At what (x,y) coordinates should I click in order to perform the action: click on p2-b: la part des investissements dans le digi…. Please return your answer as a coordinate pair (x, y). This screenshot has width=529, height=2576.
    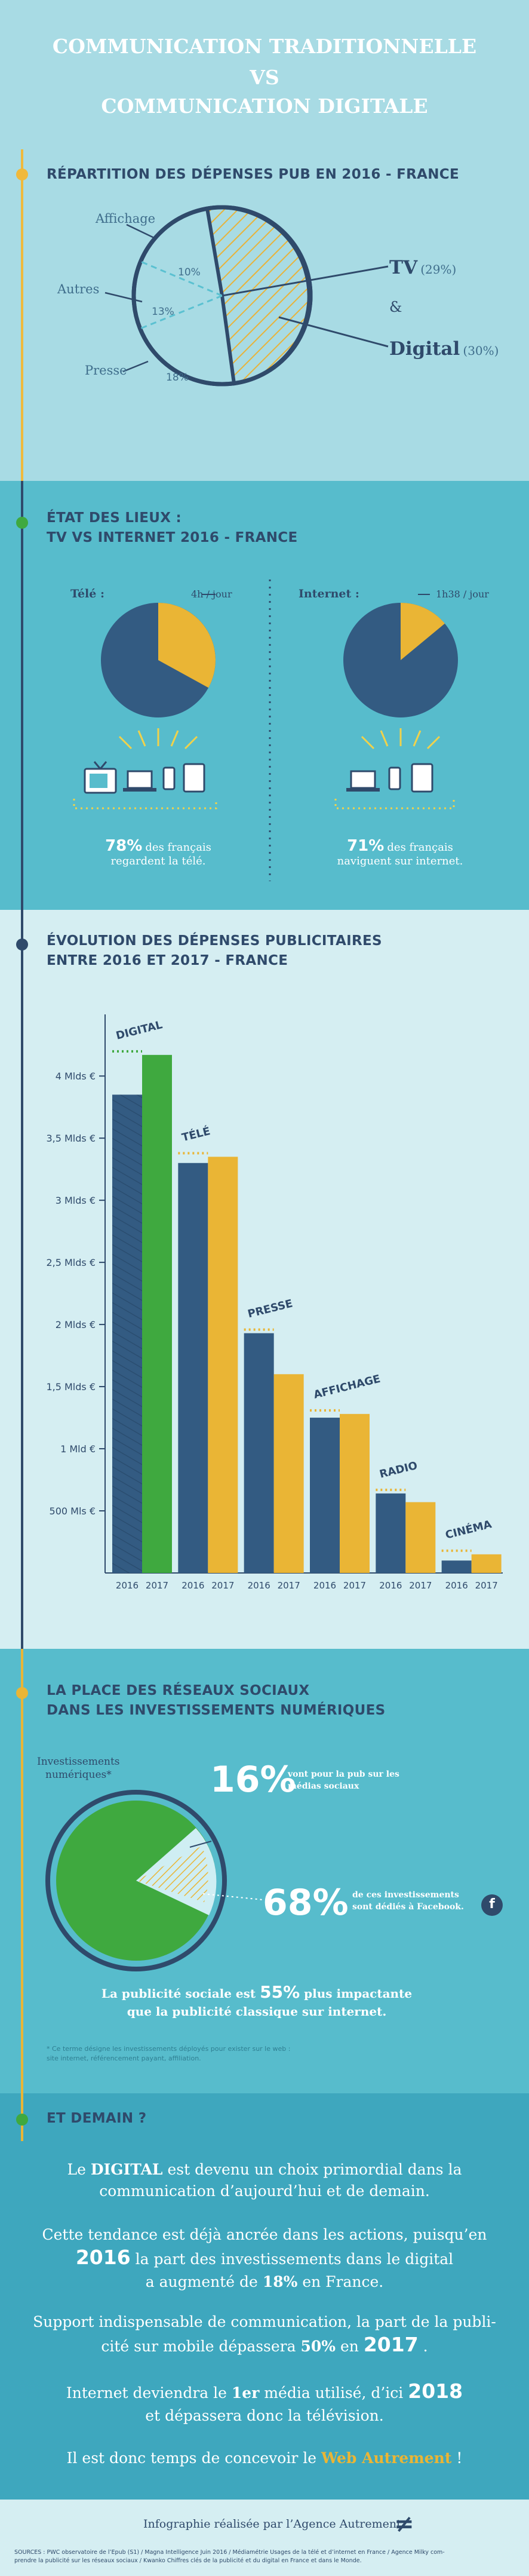
    Looking at the image, I should click on (294, 2259).